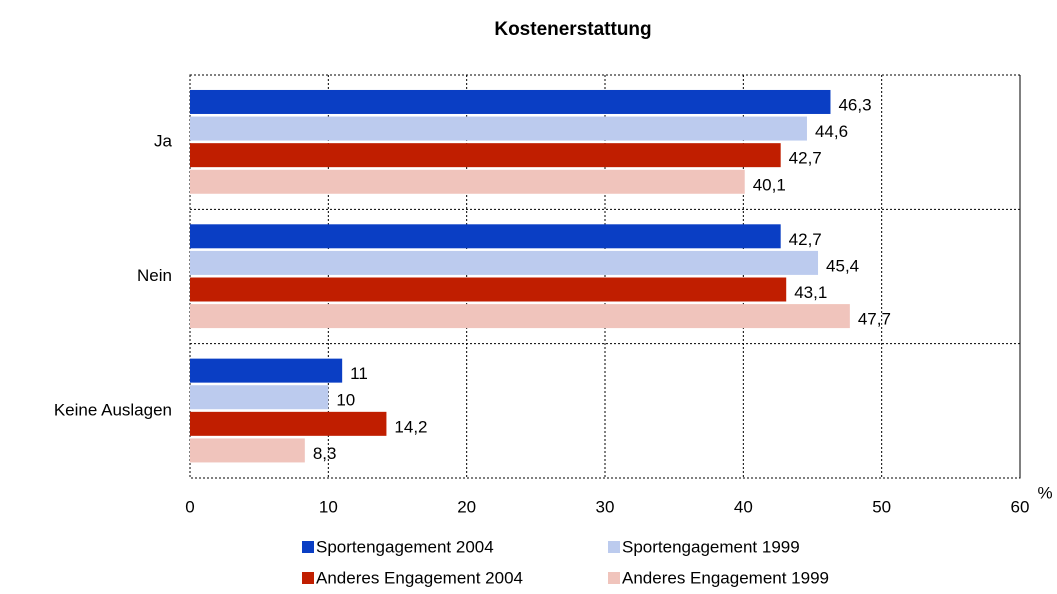 The image size is (1057, 594). Describe the element at coordinates (810, 292) in the screenshot. I see `value-label: 43,1` at that location.